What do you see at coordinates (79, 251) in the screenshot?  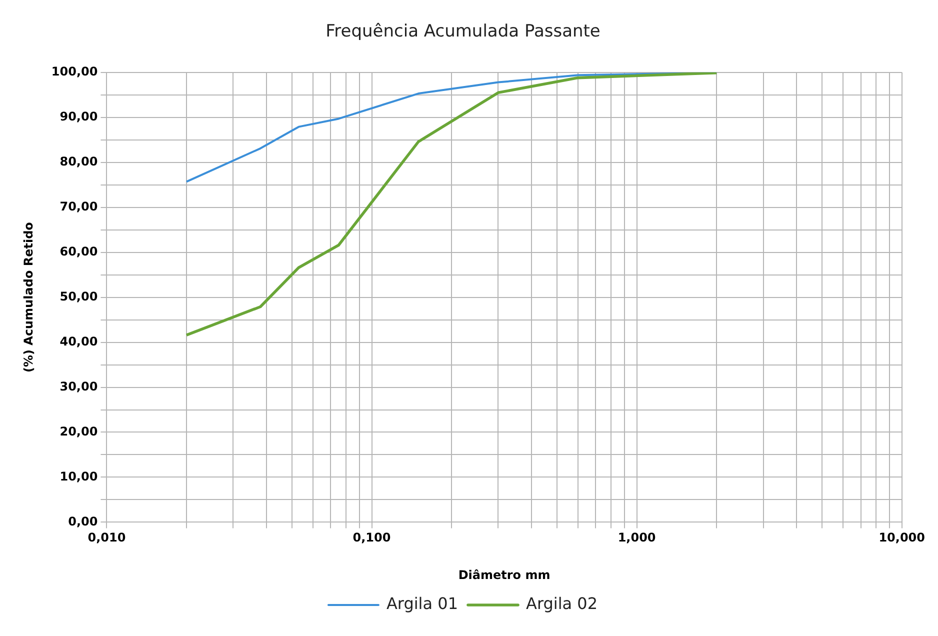 I see `y-tick-label: 60,00` at bounding box center [79, 251].